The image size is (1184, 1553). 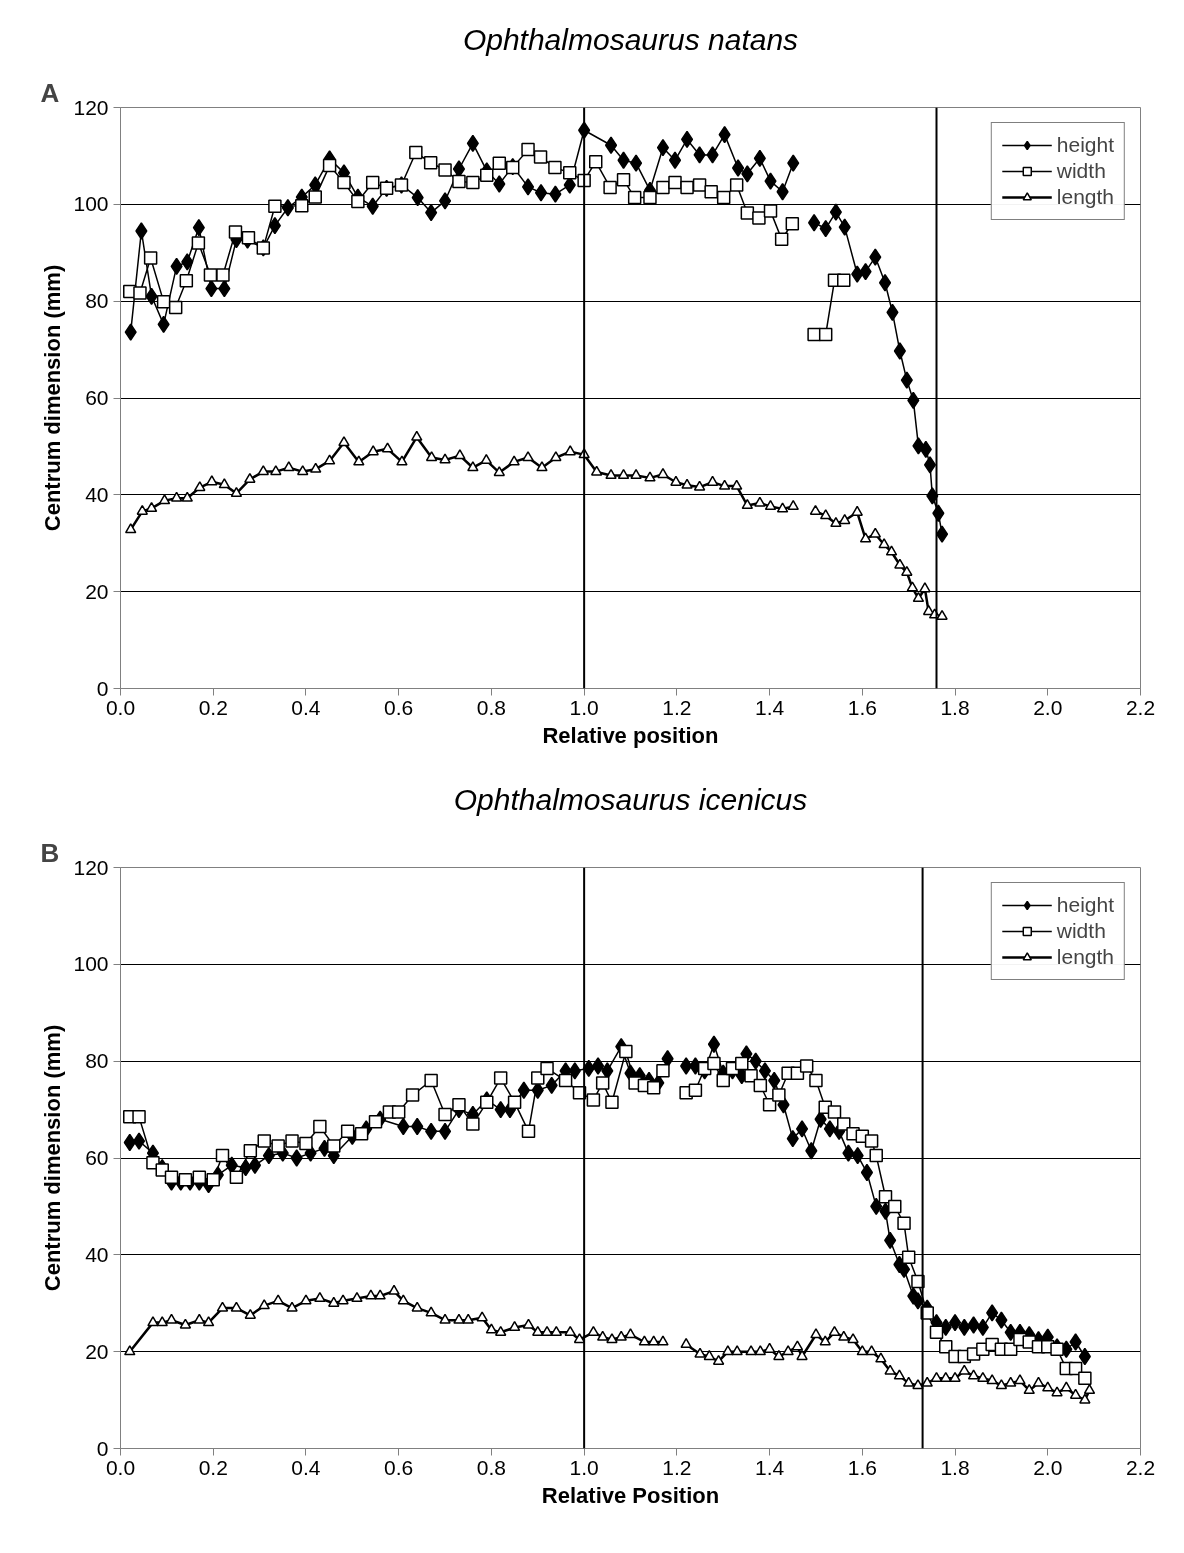 I want to click on text: A, so click(x=50, y=92).